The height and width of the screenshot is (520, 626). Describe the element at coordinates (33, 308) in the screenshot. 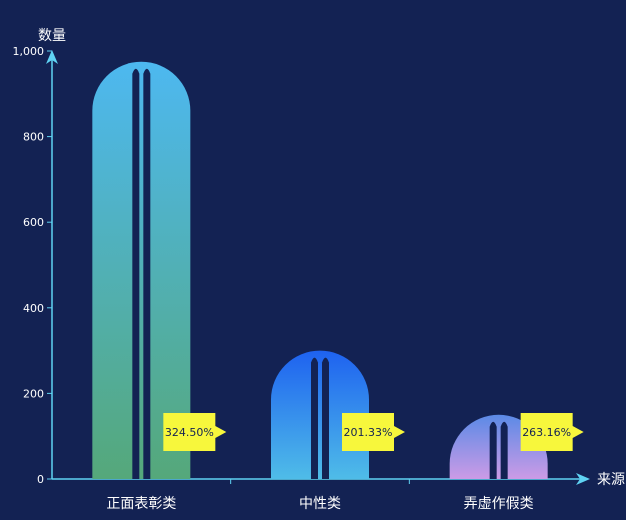

I see `y-tick-label: 400` at that location.